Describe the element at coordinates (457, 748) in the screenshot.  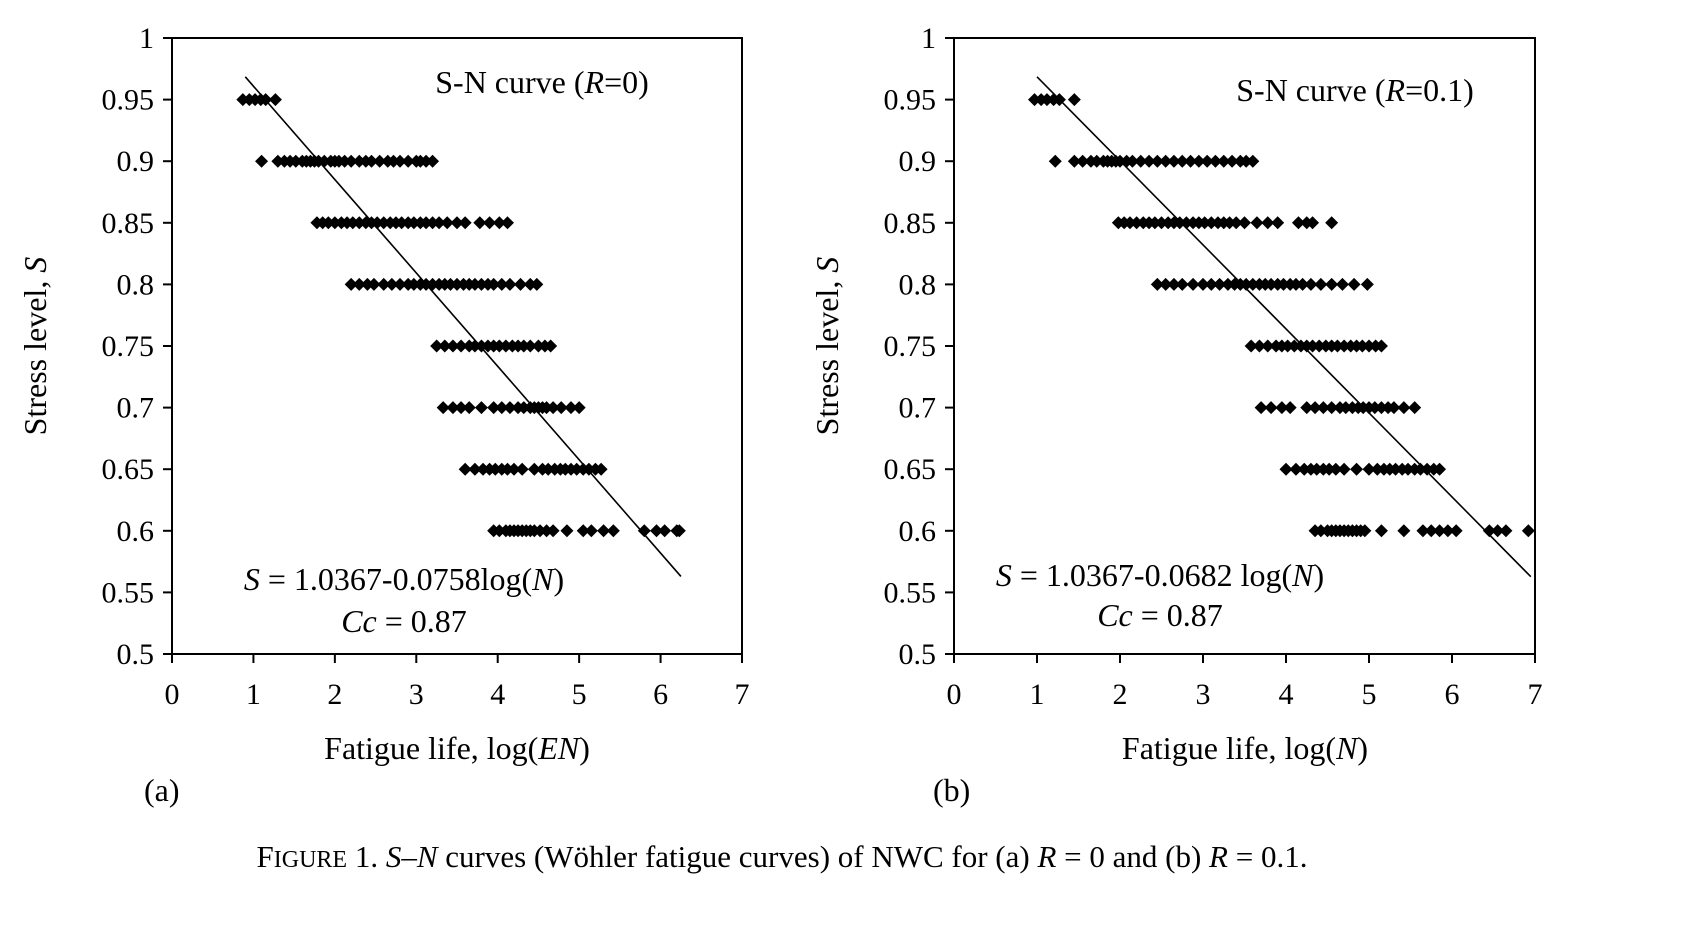
I see `x-axis-label: Fatigue life, log(EN)` at that location.